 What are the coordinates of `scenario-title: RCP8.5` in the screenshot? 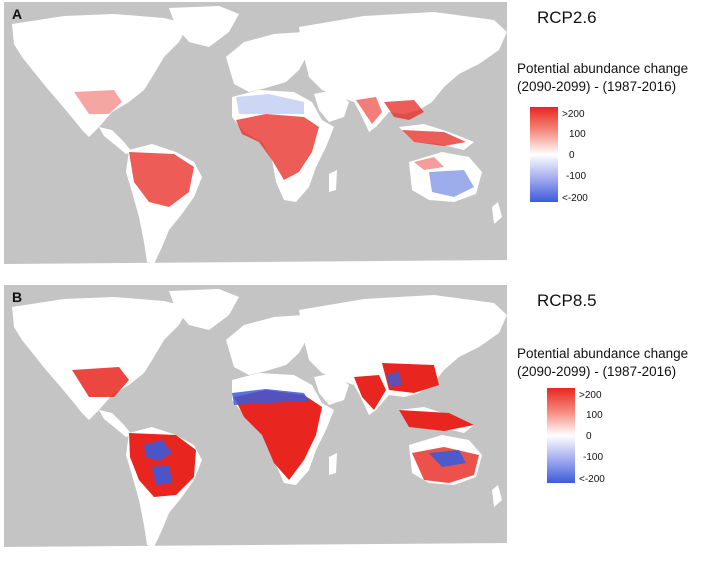 It's located at (567, 300).